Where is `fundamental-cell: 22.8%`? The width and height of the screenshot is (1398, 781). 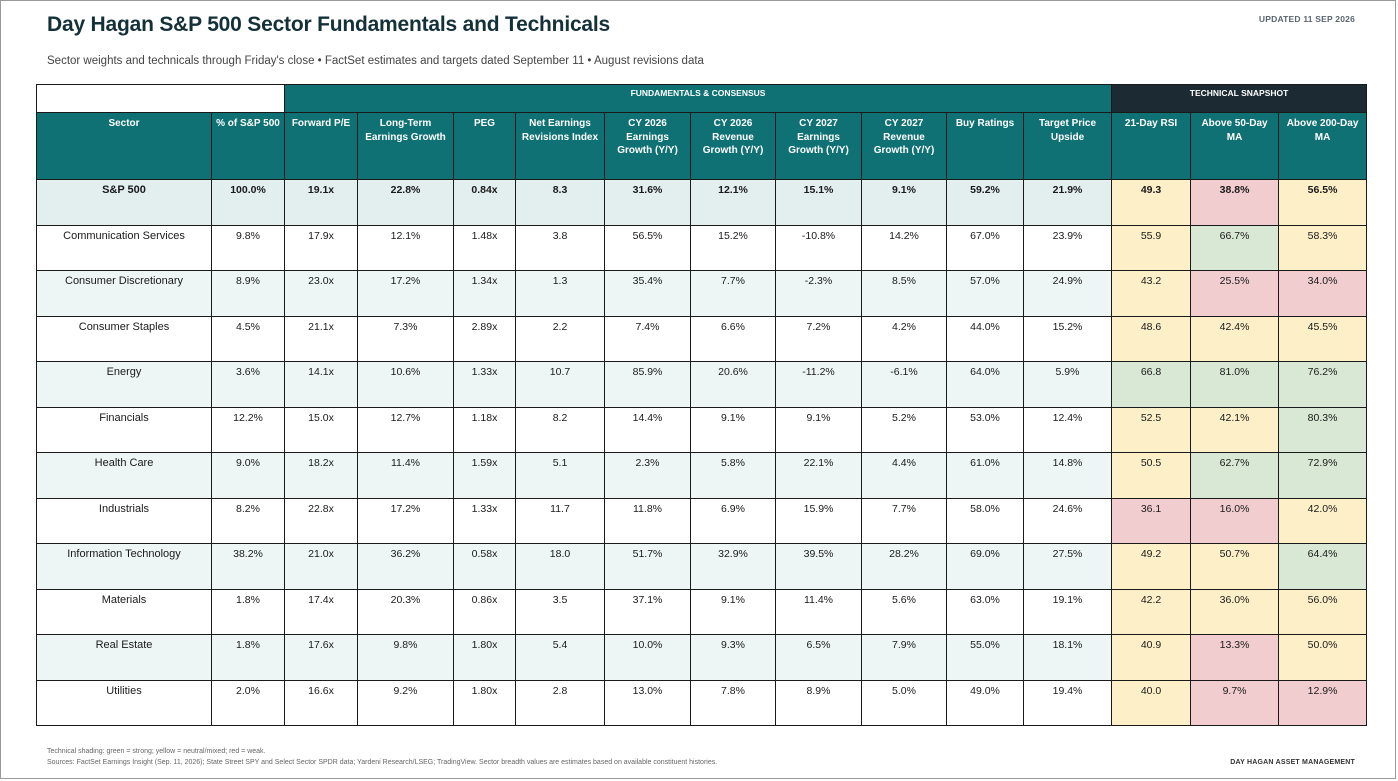 fundamental-cell: 22.8% is located at coordinates (405, 202).